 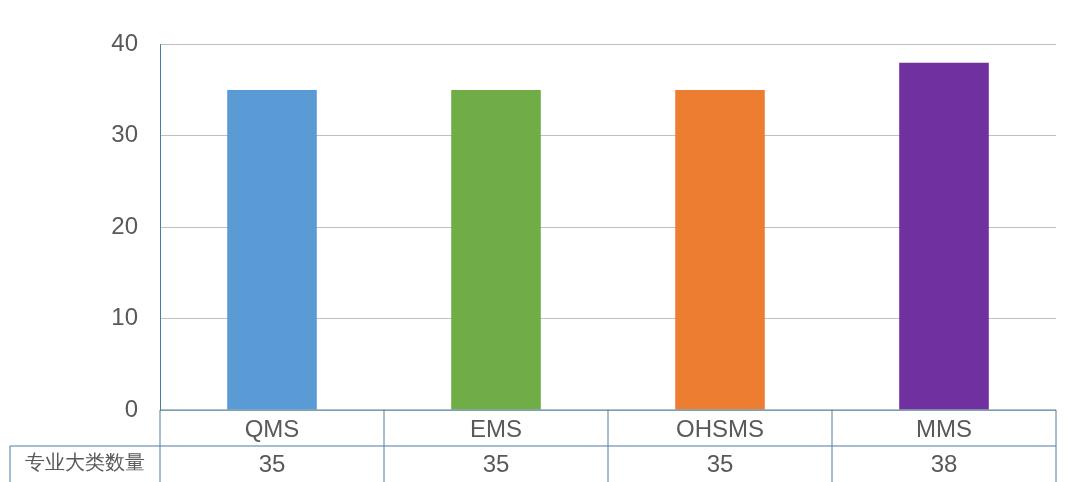 What do you see at coordinates (124, 134) in the screenshot?
I see `y-tick-label: 30` at bounding box center [124, 134].